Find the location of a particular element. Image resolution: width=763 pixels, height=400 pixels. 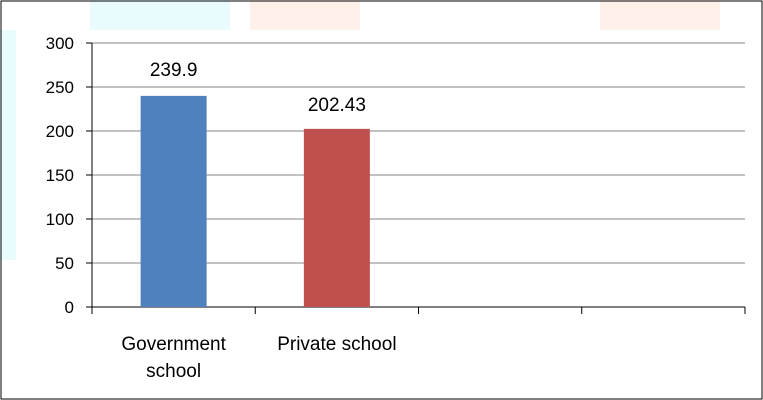

watermark-band-orange is located at coordinates (305, 15).